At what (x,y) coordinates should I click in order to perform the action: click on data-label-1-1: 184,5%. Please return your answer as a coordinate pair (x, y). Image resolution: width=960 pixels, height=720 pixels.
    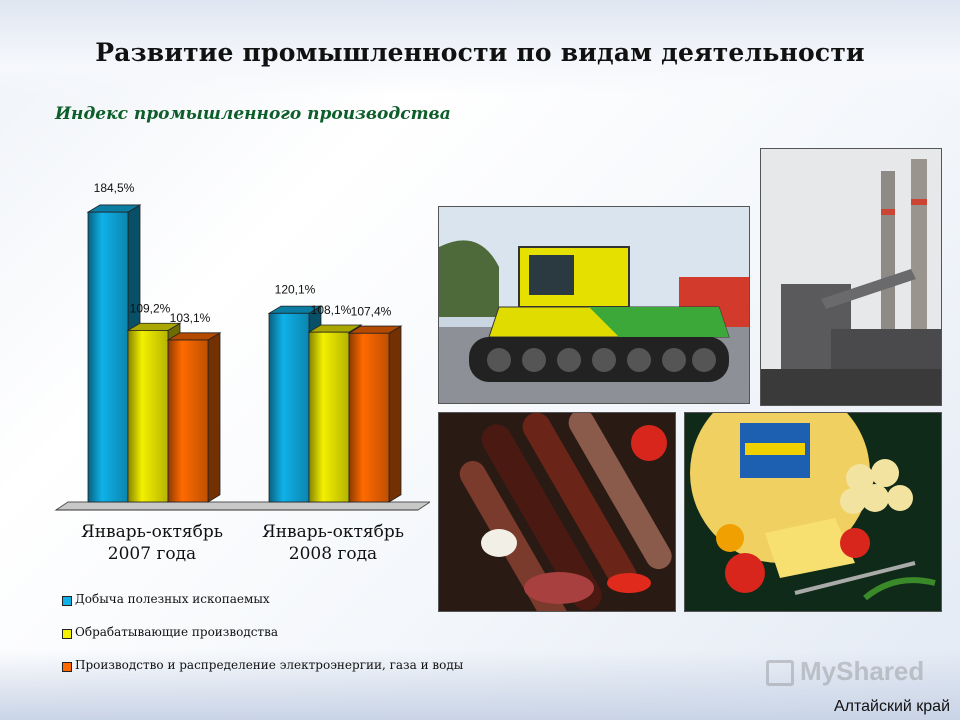
    Looking at the image, I should click on (114, 188).